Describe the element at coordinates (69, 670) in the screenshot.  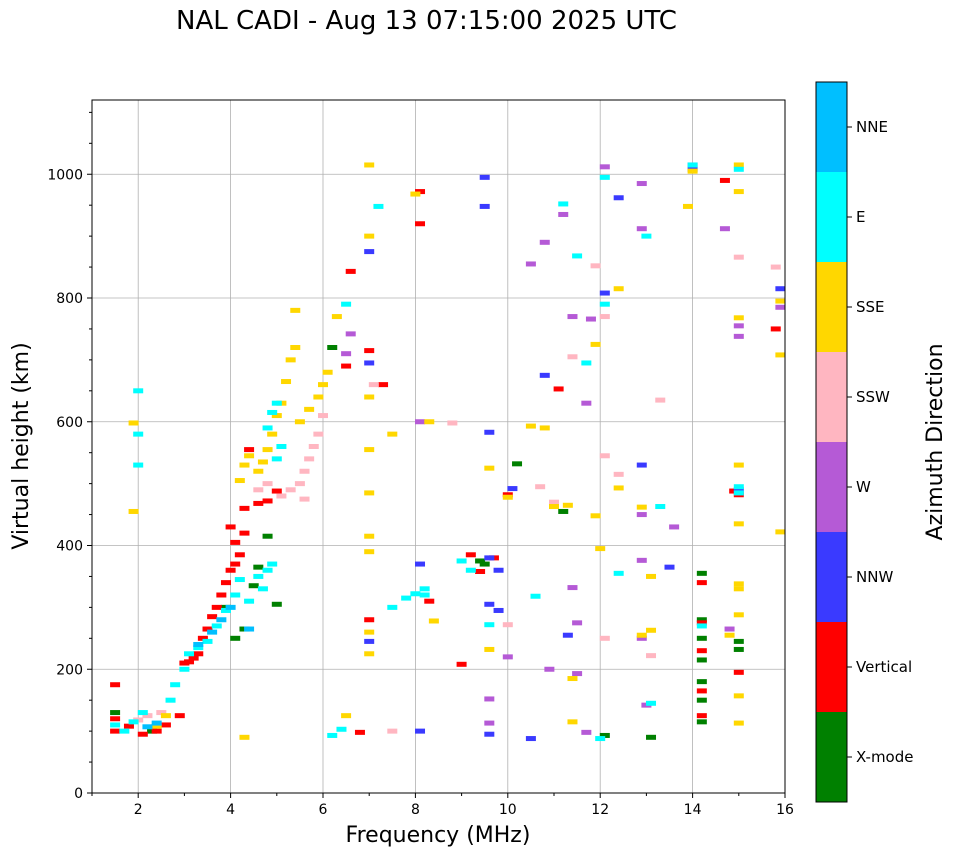
I see `y-tick-label: 200` at that location.